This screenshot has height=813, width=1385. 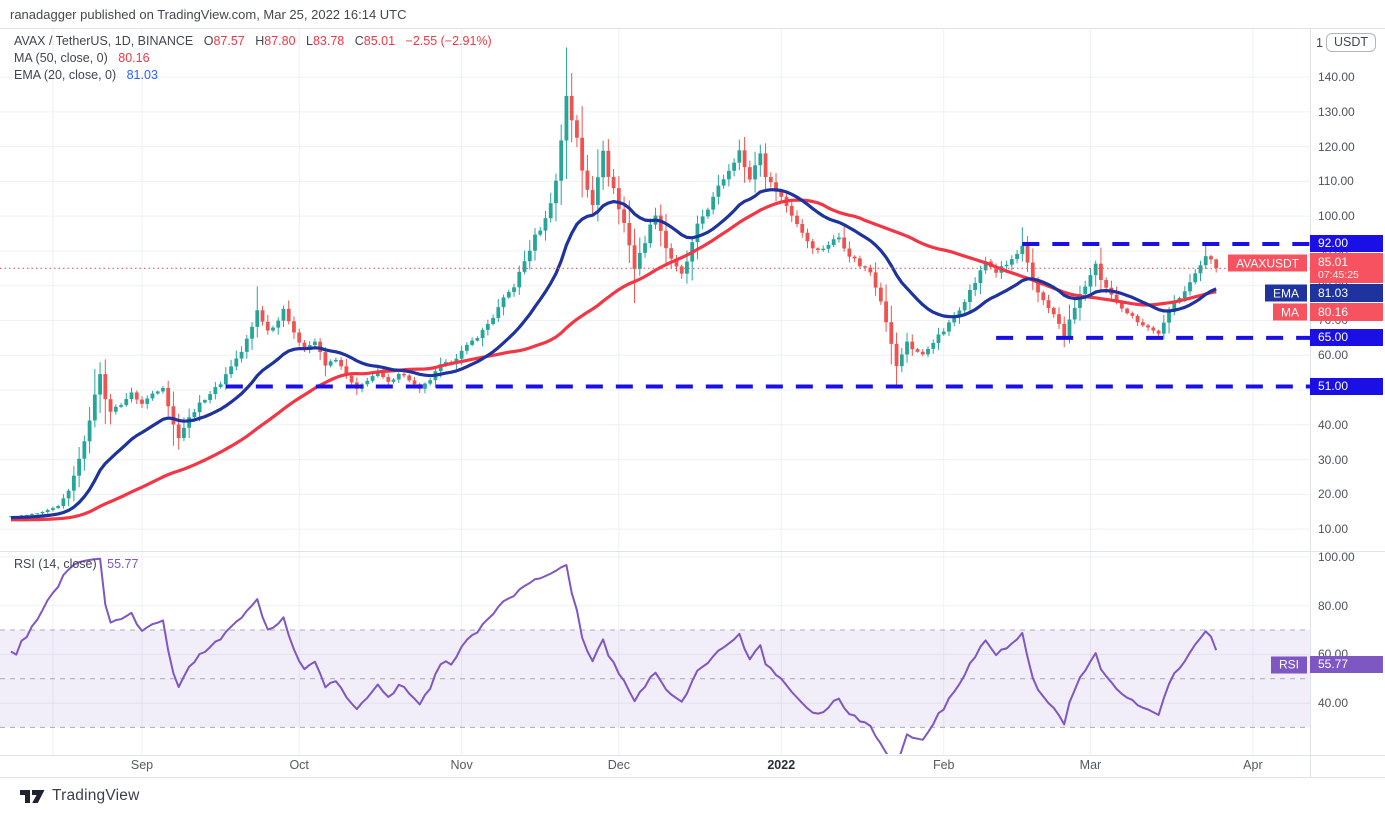 I want to click on rsi-axis-tag: RSI, so click(x=1288, y=665).